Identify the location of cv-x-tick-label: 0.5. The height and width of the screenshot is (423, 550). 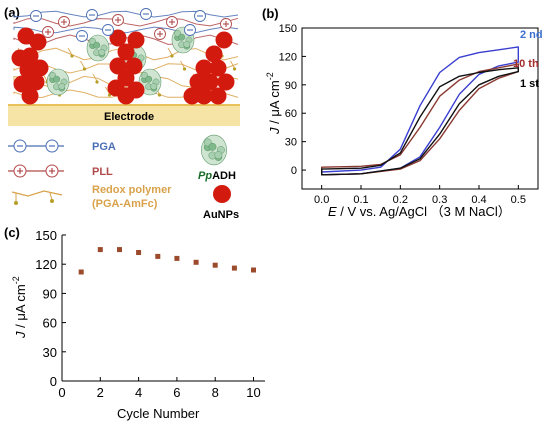
(518, 200).